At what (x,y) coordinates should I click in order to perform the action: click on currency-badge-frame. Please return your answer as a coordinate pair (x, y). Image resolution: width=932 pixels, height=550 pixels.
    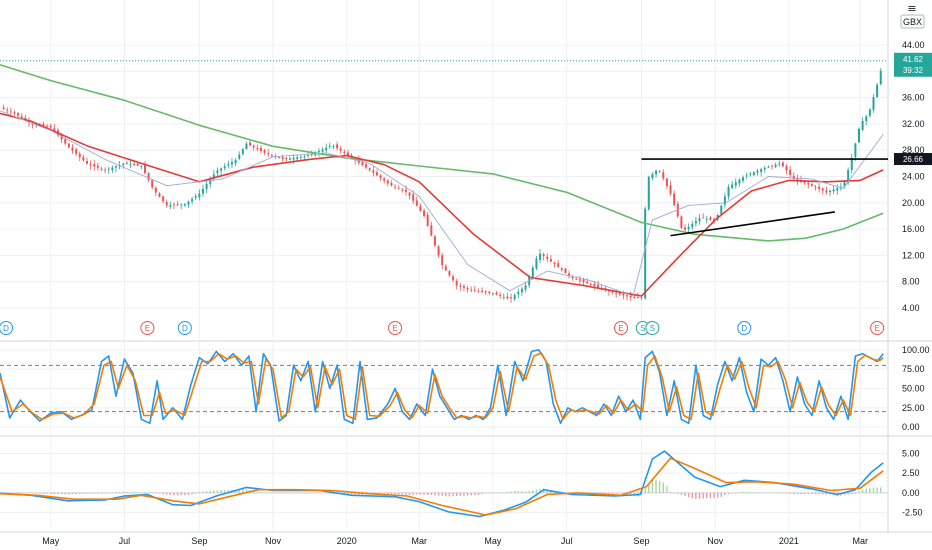
    Looking at the image, I should click on (912, 21).